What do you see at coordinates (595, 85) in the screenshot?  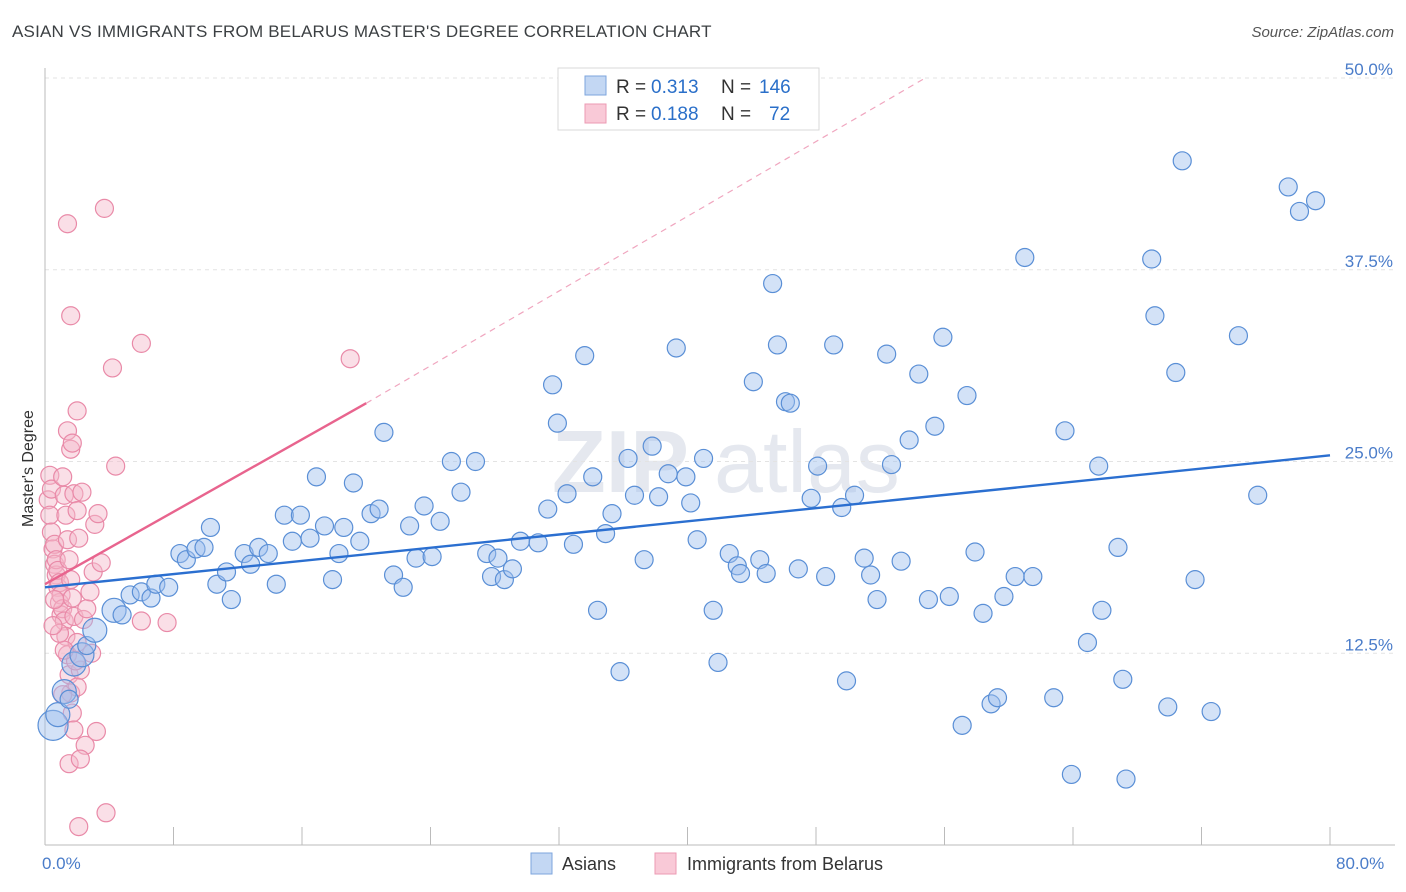 I see `legend-swatch-asians` at bounding box center [595, 85].